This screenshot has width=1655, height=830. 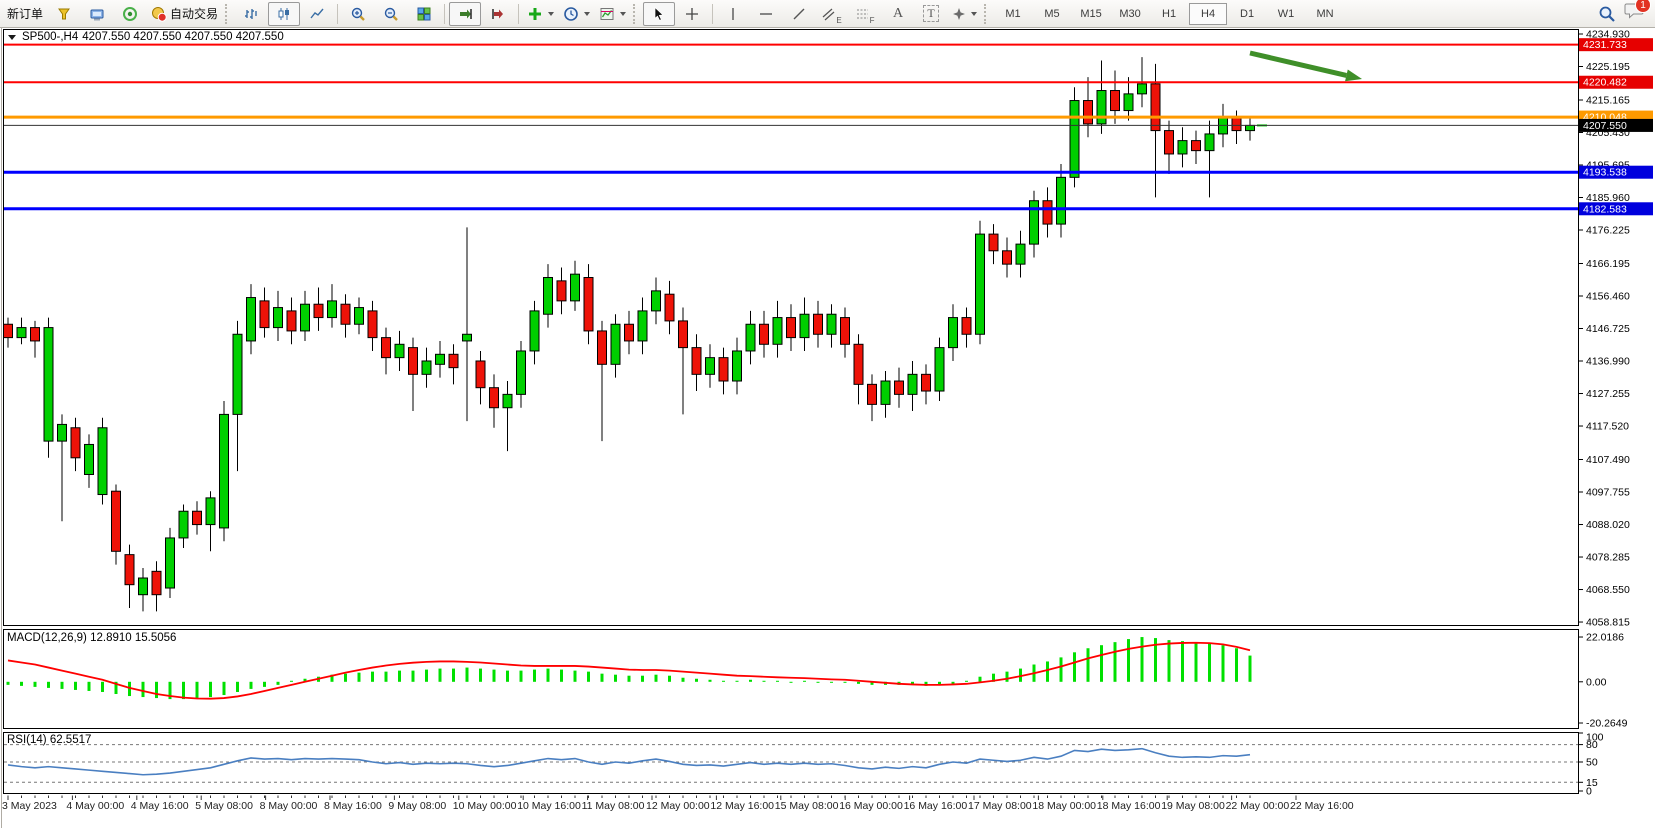 I want to click on svg-text: 4156.460, so click(x=1608, y=297).